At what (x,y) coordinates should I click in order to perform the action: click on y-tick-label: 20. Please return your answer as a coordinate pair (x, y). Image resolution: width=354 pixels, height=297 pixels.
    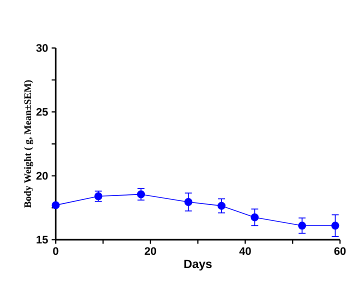
    Looking at the image, I should click on (42, 176).